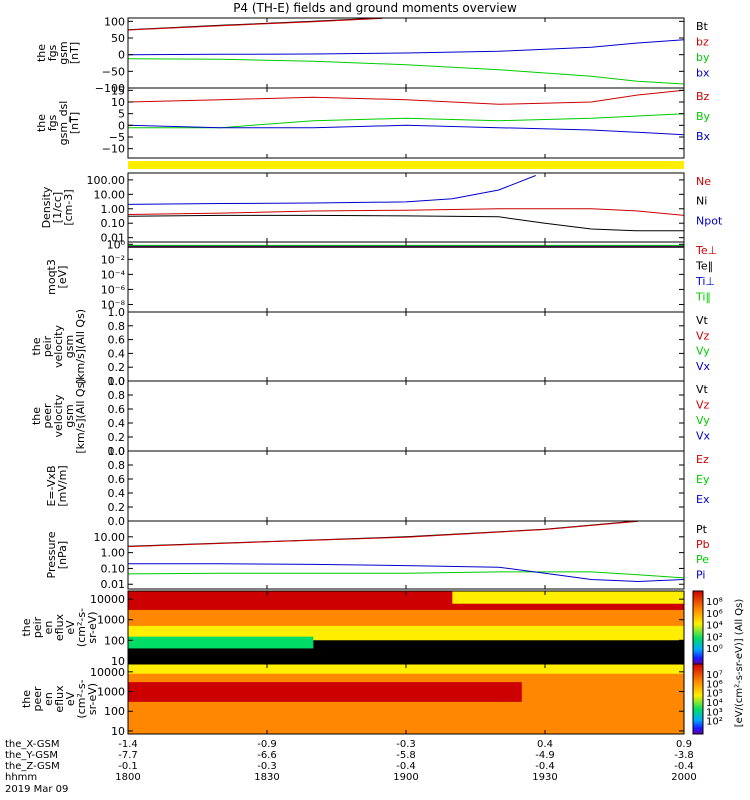  Describe the element at coordinates (702, 559) in the screenshot. I see `legend-Pe: Pe` at that location.